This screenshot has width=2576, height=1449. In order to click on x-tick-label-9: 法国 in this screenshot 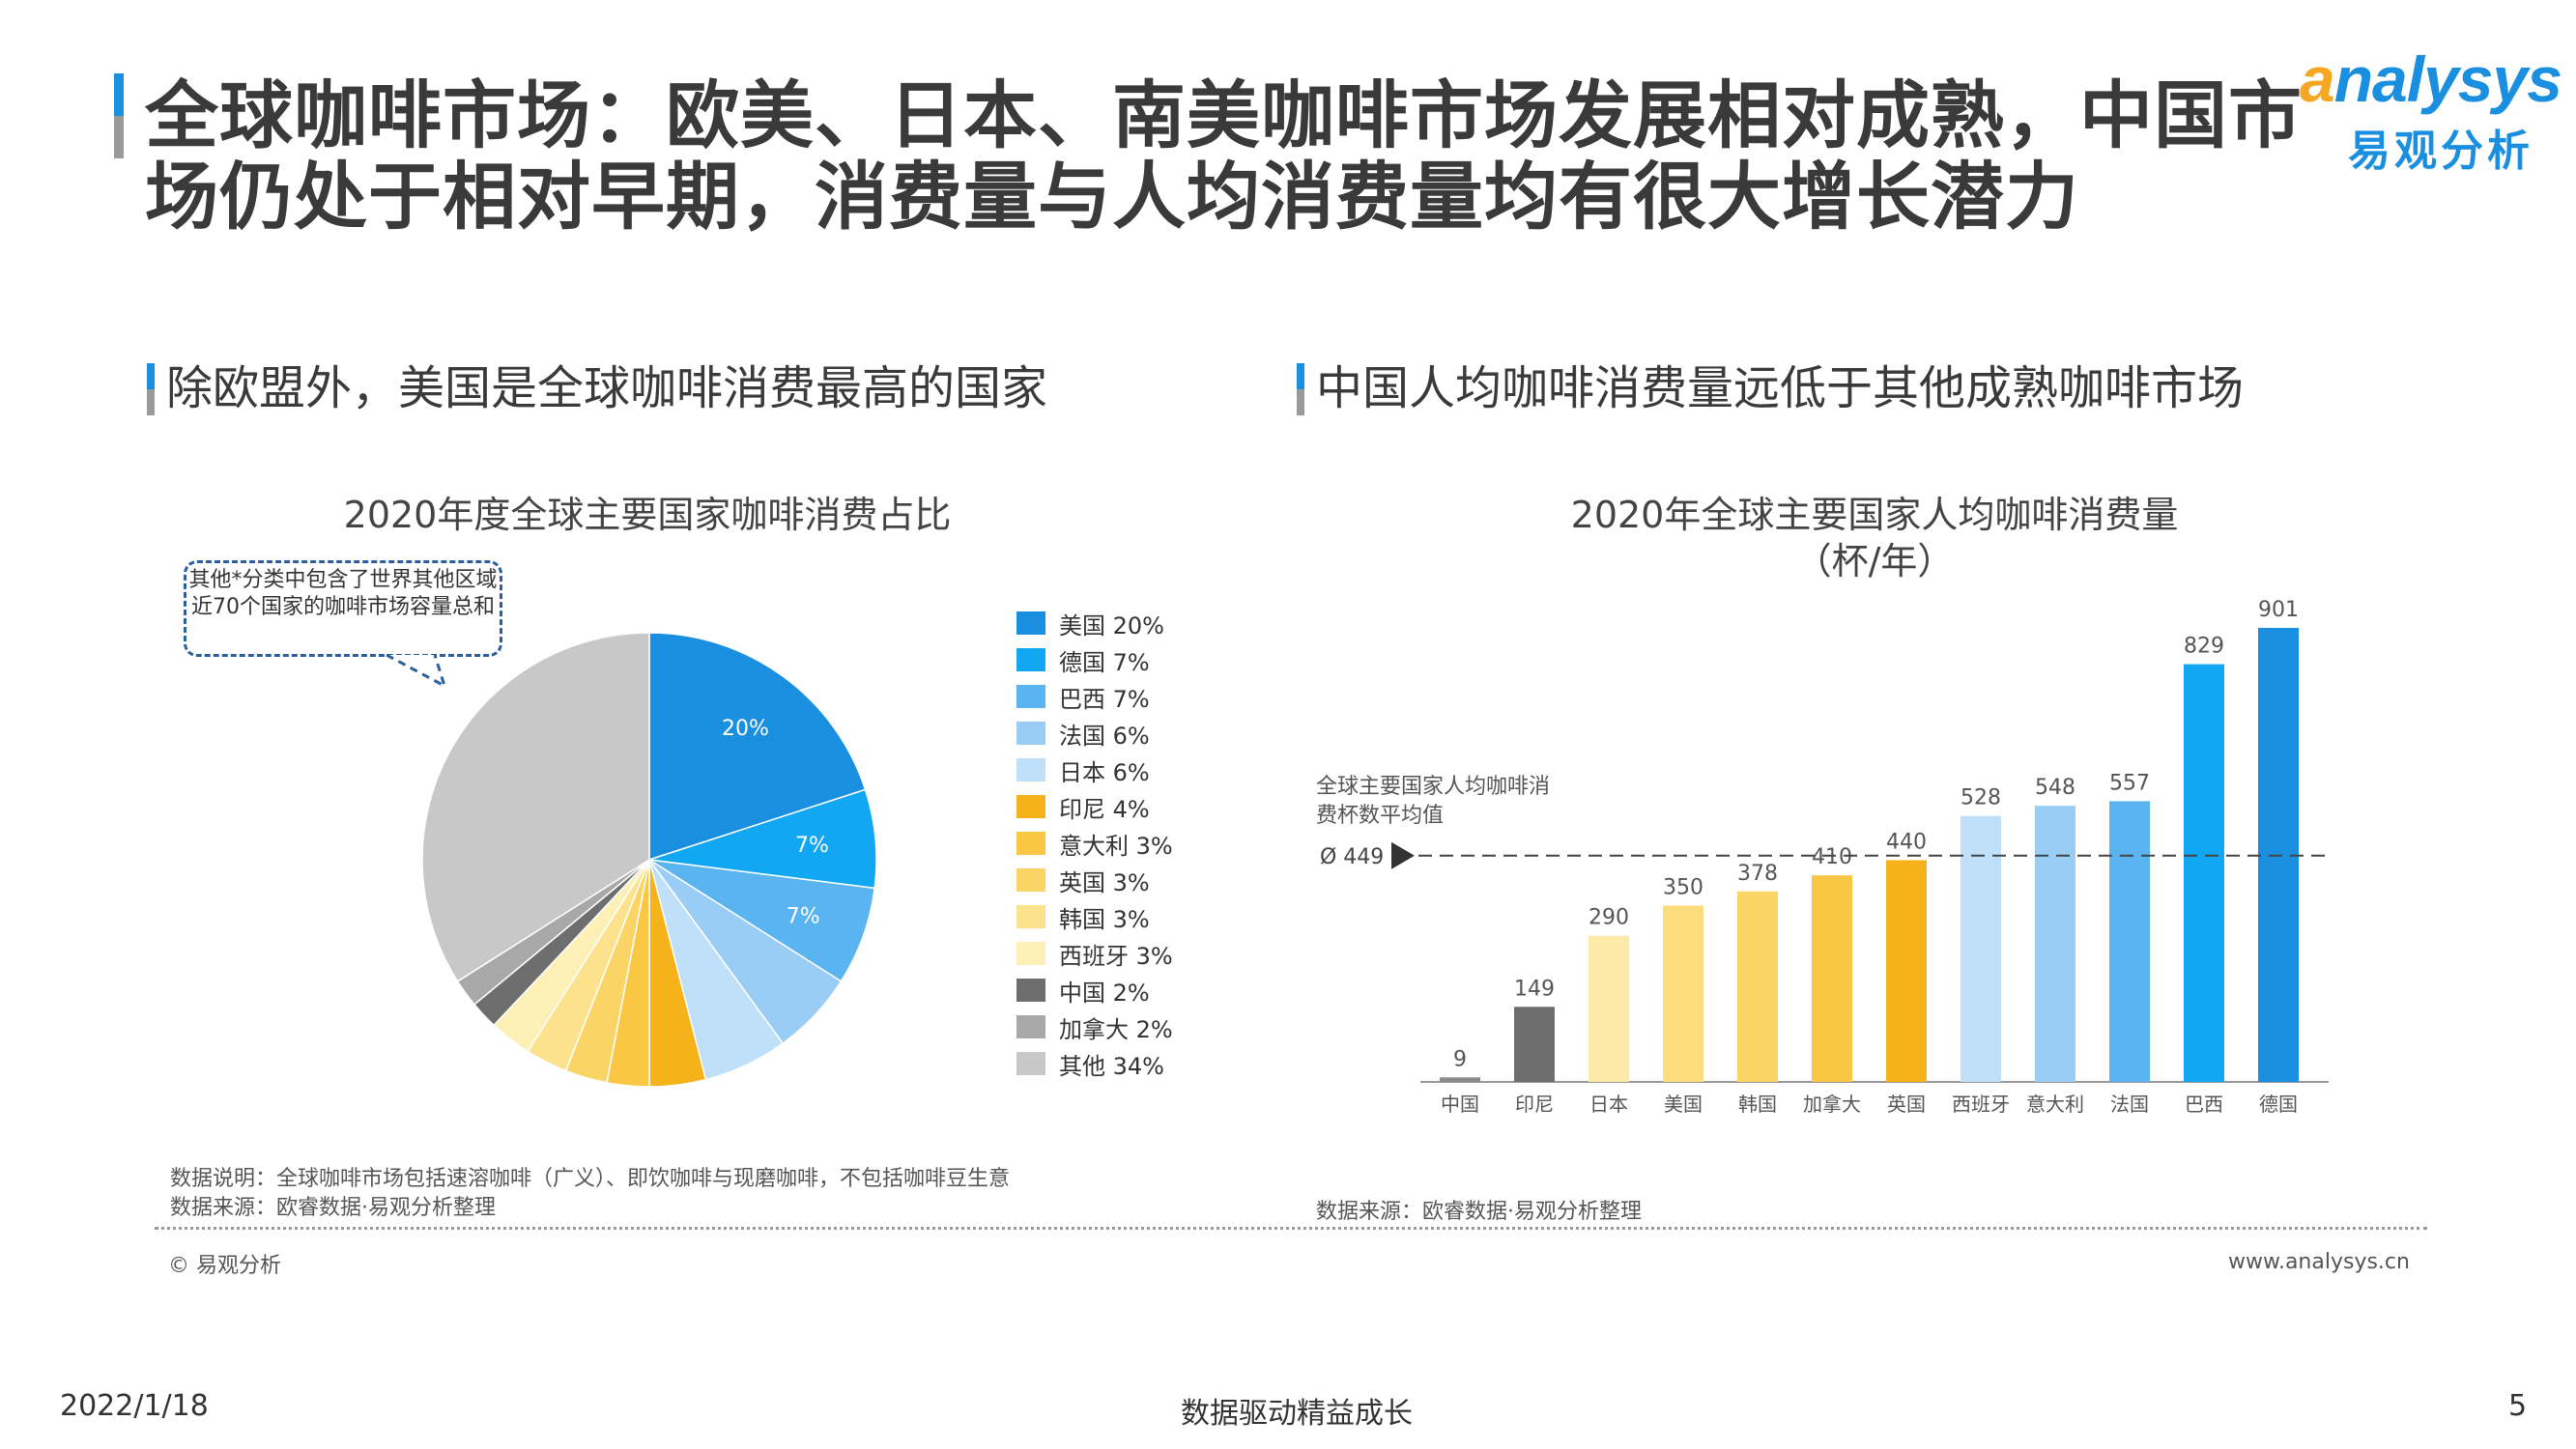, I will do `click(2130, 1104)`.